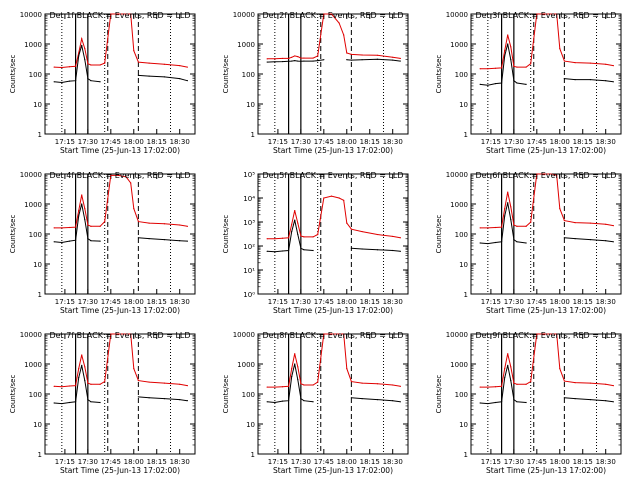 This screenshot has width=640, height=484. Describe the element at coordinates (119, 175) in the screenshot. I see `panel-title: Det 4f BLACK = Events, RED = LLD` at that location.